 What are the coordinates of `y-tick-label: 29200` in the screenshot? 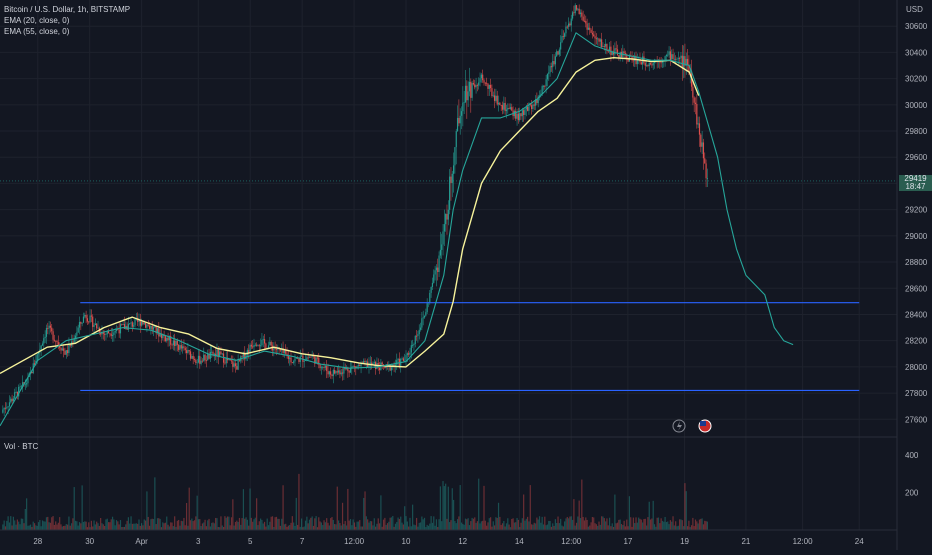 It's located at (916, 210).